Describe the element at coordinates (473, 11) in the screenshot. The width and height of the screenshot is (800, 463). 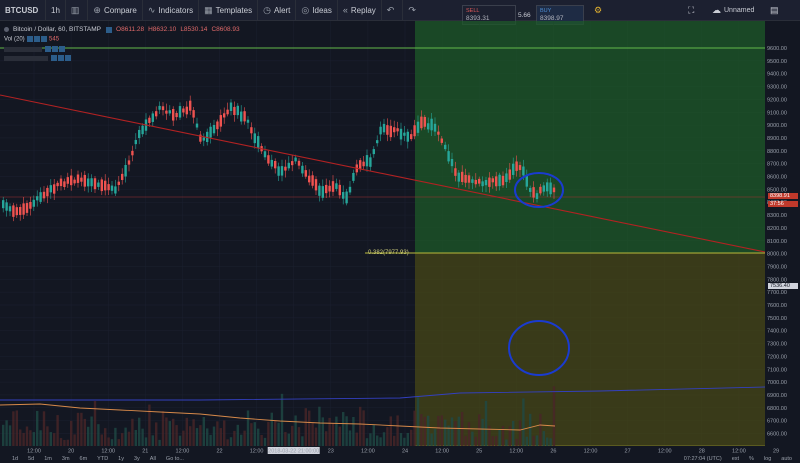
I see `sell-label: SELL` at that location.